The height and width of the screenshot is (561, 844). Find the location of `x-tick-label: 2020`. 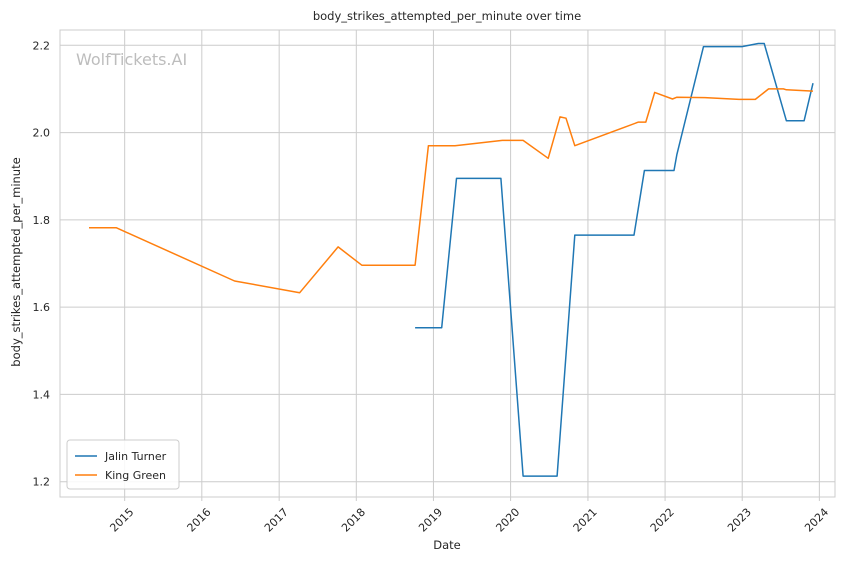

x-tick-label: 2020 is located at coordinates (507, 520).